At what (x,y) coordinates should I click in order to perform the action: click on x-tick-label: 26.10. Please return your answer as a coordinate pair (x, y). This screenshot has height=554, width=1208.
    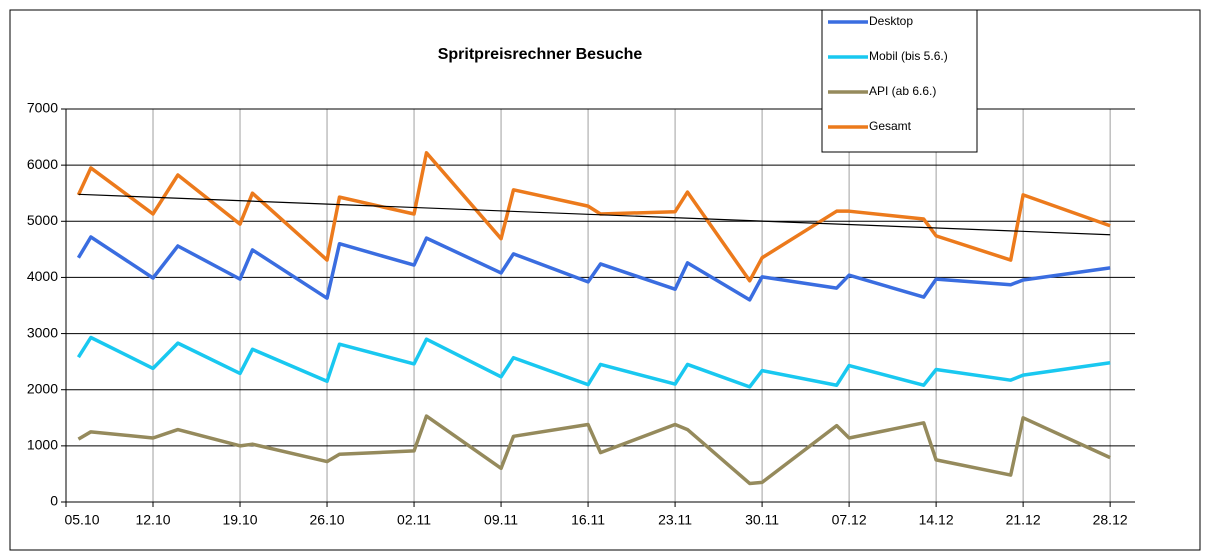
    Looking at the image, I should click on (327, 520).